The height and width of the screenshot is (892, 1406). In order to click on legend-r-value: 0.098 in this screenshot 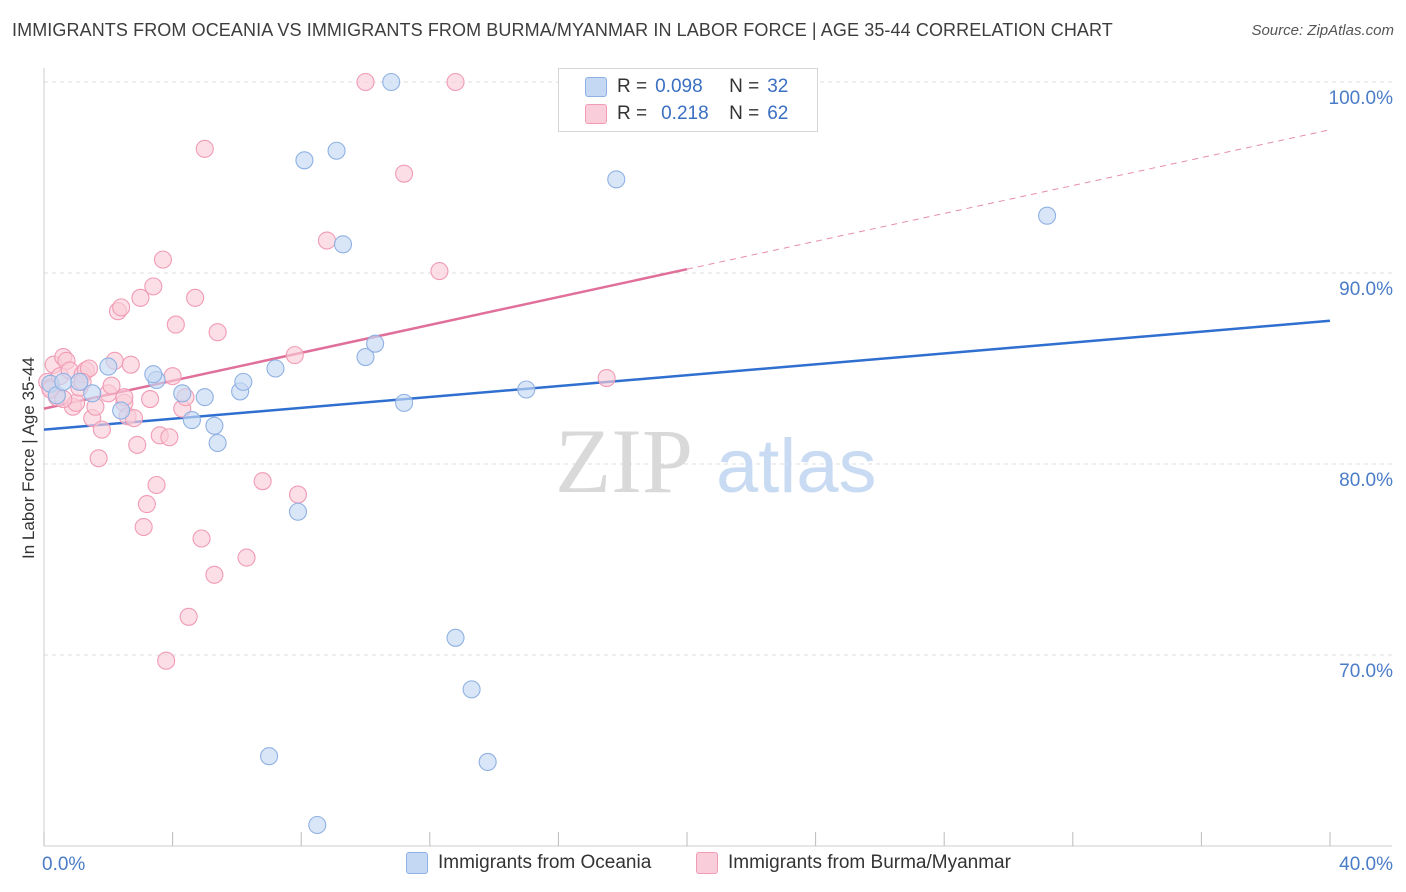, I will do `click(679, 86)`.